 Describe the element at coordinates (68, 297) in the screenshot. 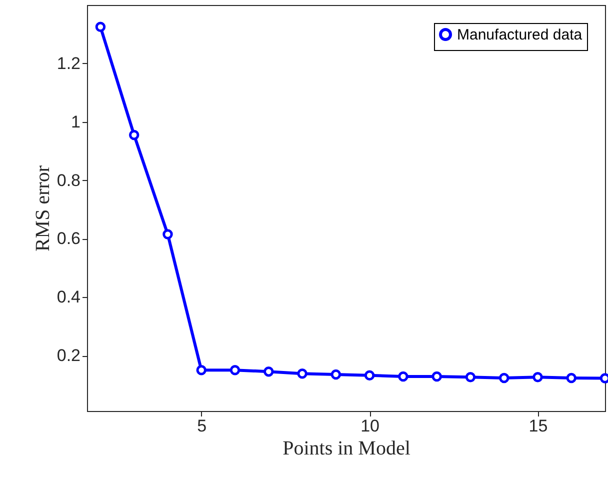

I see `y-tick-label: 0.4` at that location.